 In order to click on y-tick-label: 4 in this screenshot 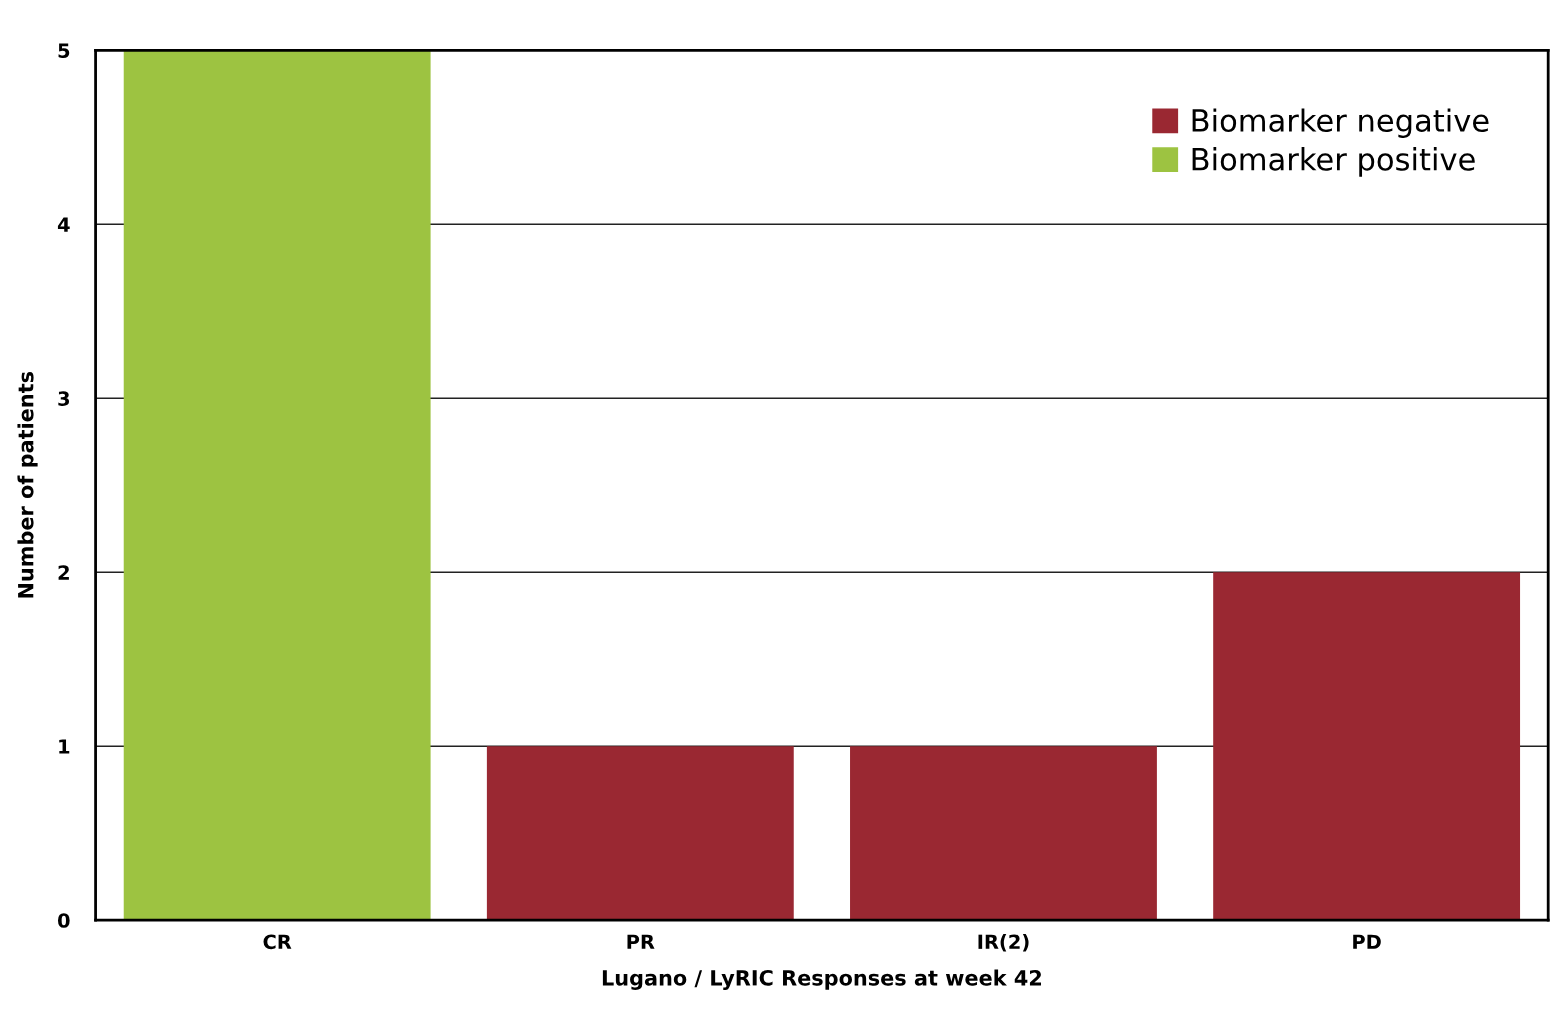, I will do `click(63, 224)`.